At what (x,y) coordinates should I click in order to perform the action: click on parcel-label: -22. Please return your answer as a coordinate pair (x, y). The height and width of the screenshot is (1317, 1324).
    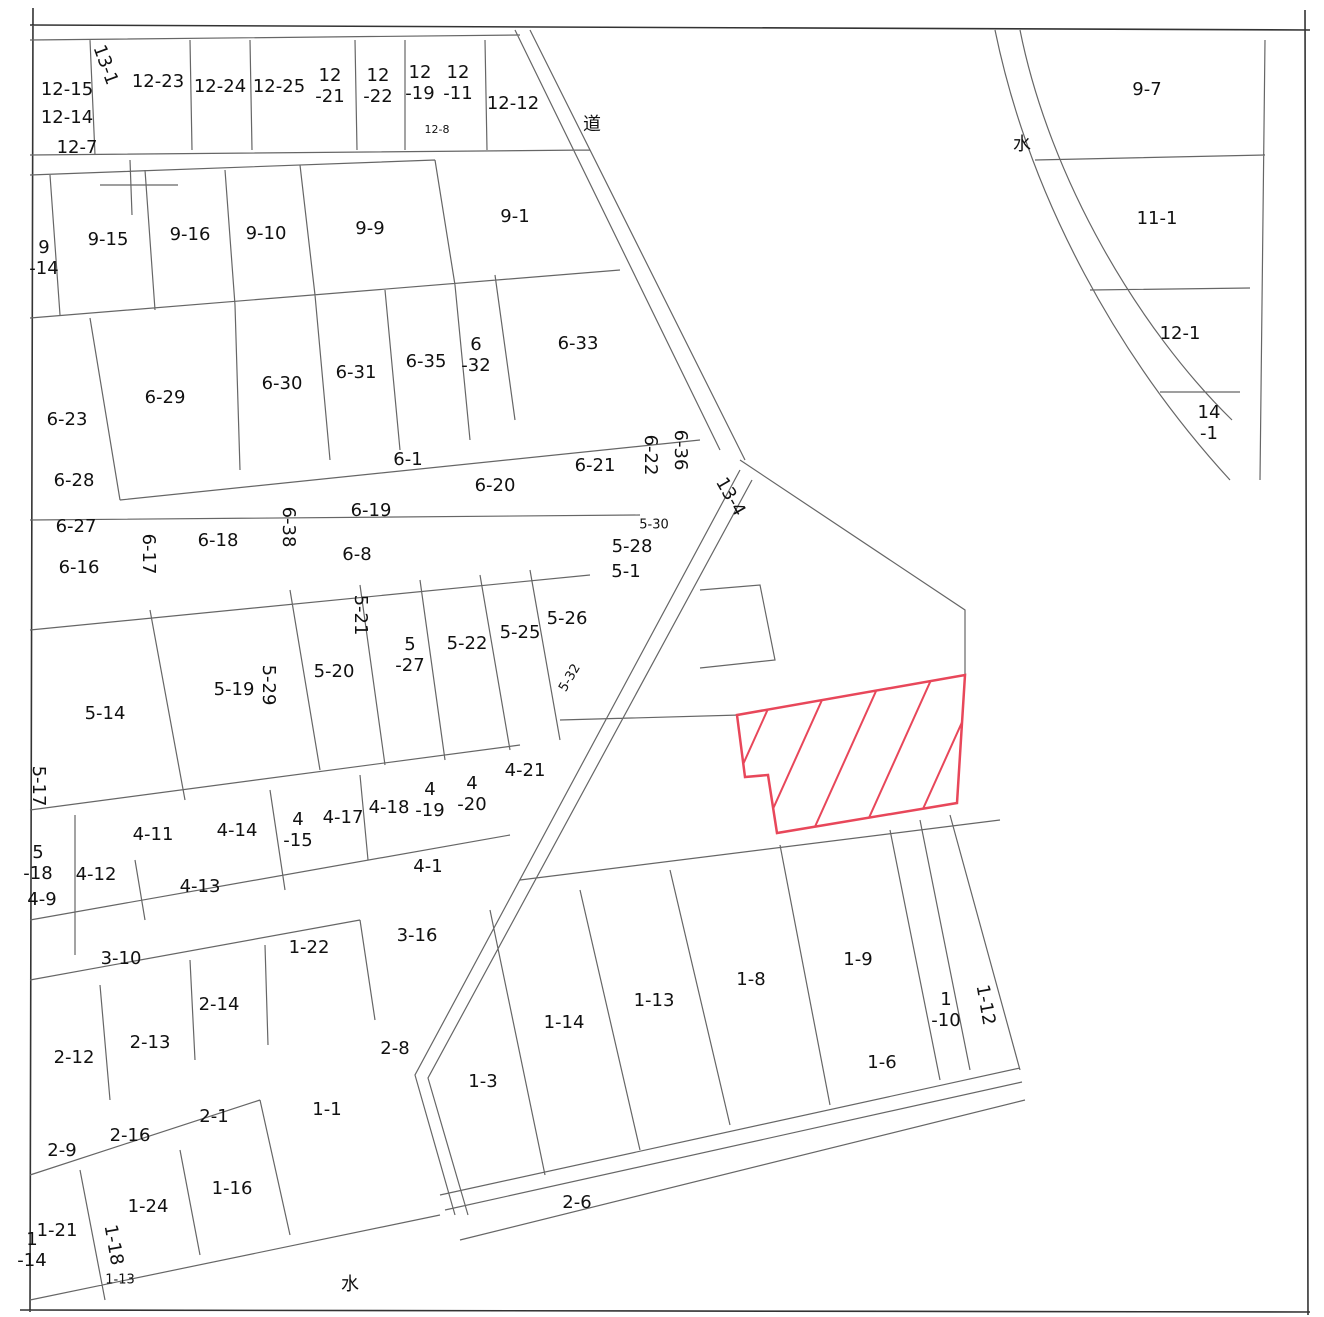
    Looking at the image, I should click on (377, 96).